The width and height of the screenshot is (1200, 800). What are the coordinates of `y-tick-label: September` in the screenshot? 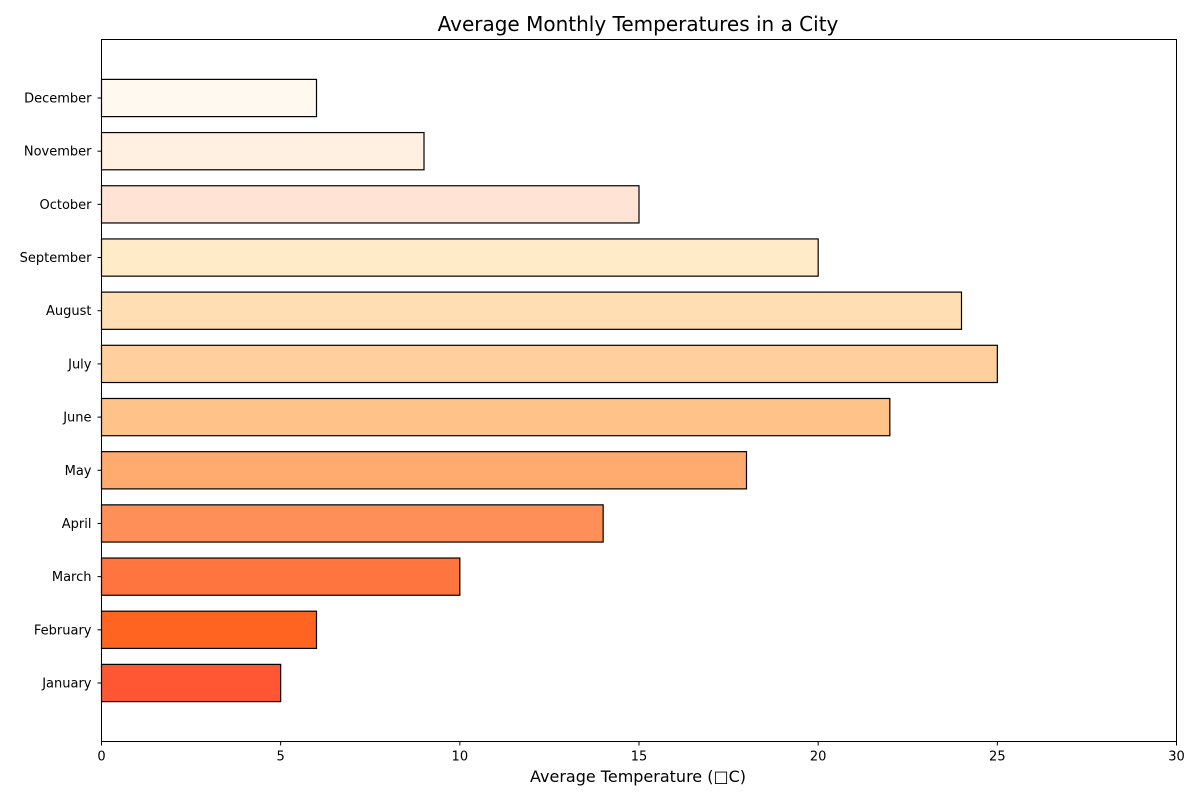 It's located at (56, 258).